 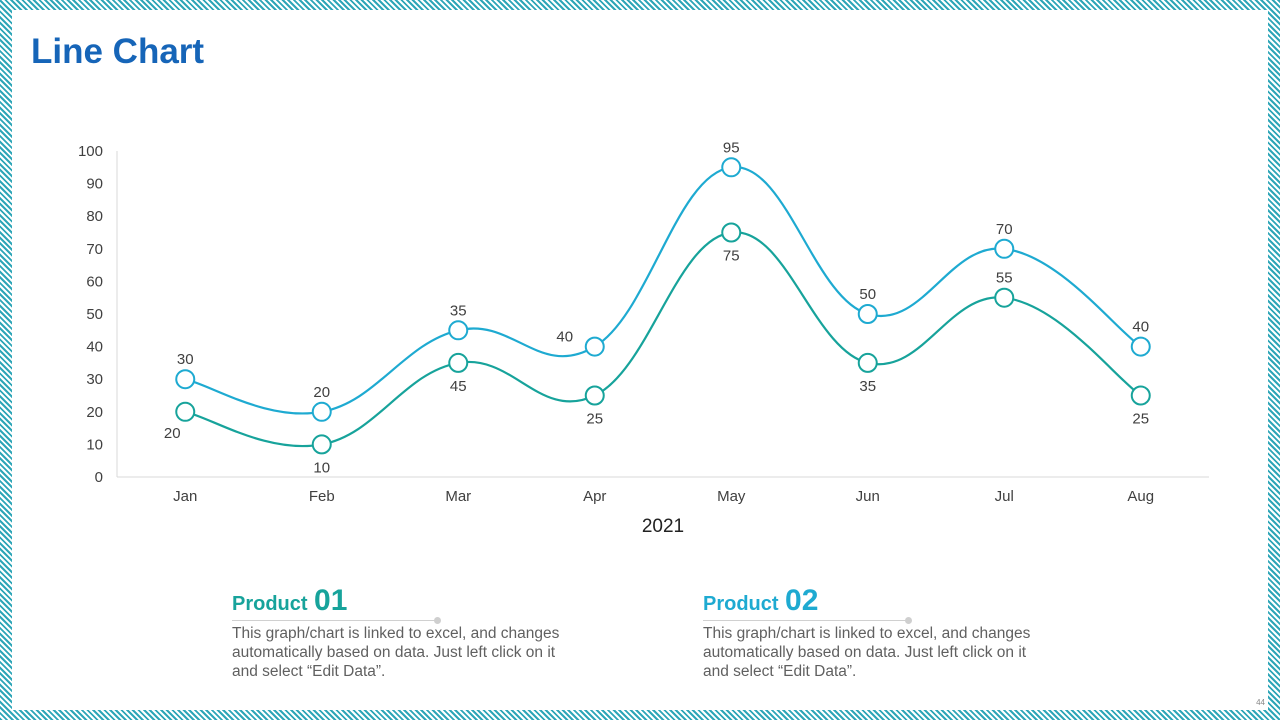 What do you see at coordinates (321, 467) in the screenshot?
I see `data-label: 10` at bounding box center [321, 467].